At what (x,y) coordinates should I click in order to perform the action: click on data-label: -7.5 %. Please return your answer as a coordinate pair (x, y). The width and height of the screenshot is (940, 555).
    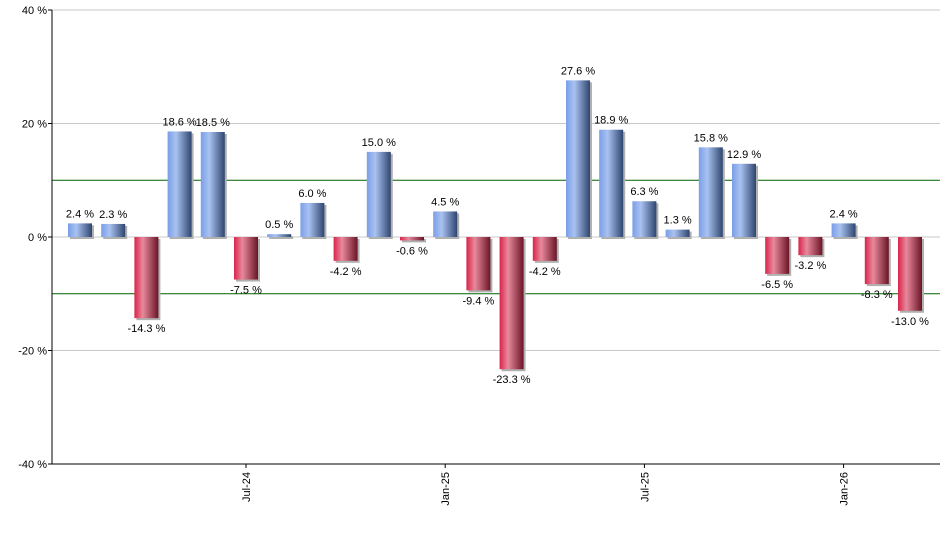
    Looking at the image, I should click on (246, 291).